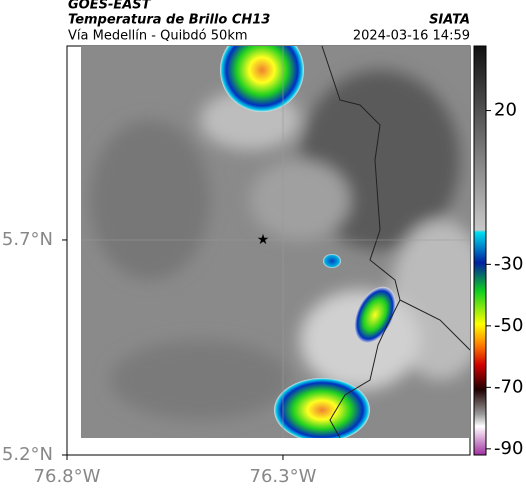 The height and width of the screenshot is (491, 526). Describe the element at coordinates (508, 386) in the screenshot. I see `colorbar-tick-label: -70` at that location.